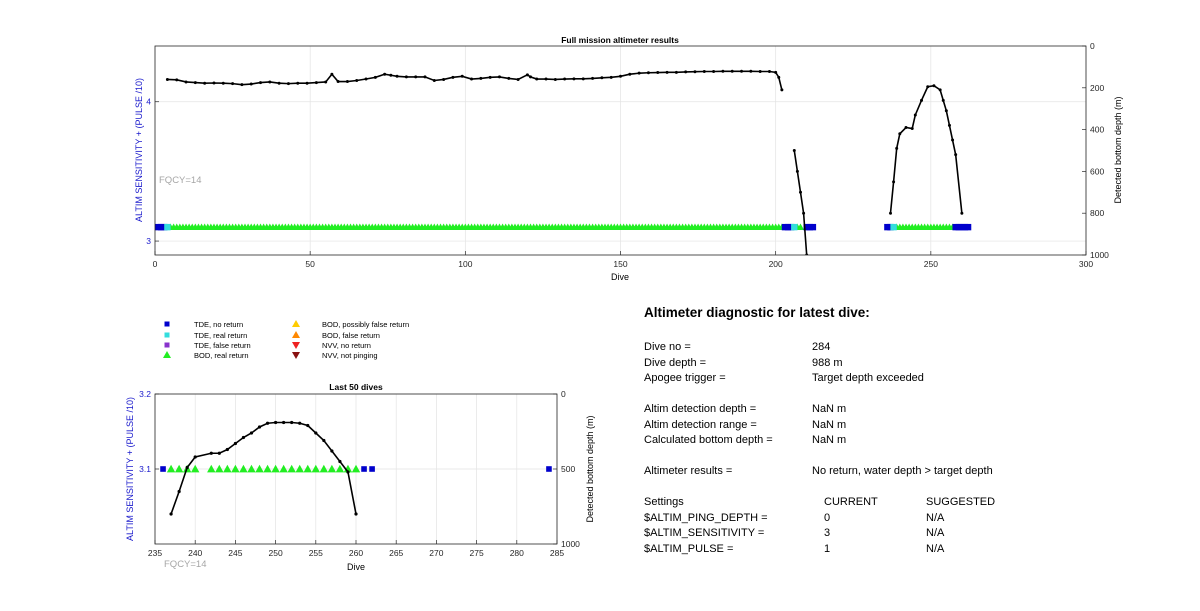 The width and height of the screenshot is (1200, 611). I want to click on diagnostic-row: Apogee trigger = Target depth exceeded, so click(904, 380).